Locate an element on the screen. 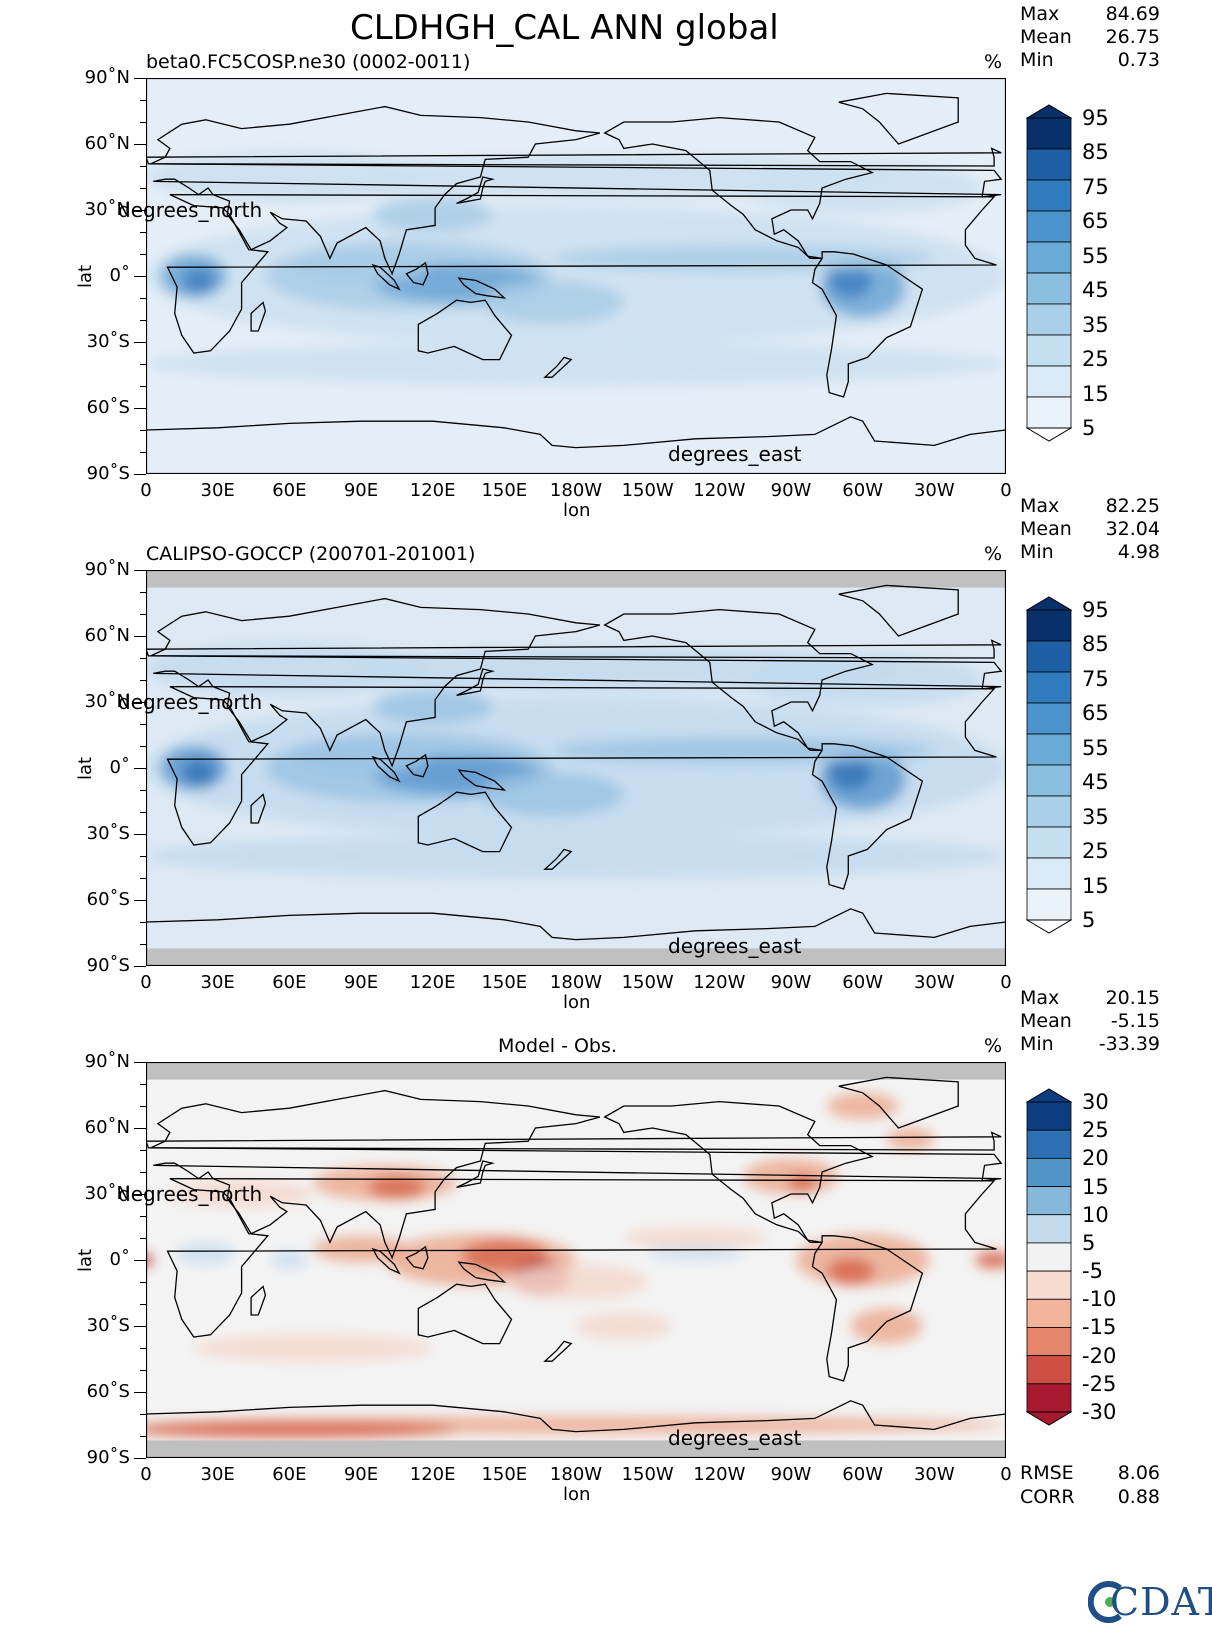 The width and height of the screenshot is (1212, 1628). coast-nz is located at coordinates (558, 367).